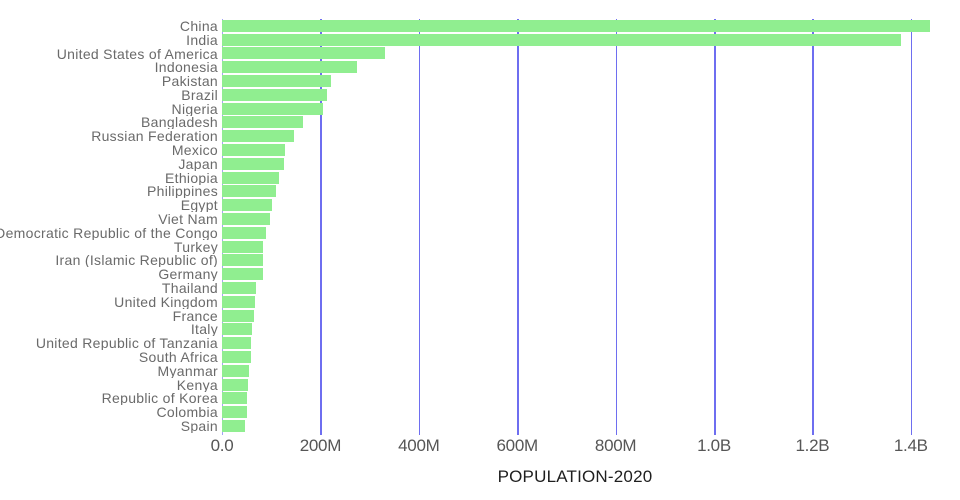 This screenshot has width=960, height=500. Describe the element at coordinates (197, 384) in the screenshot. I see `category-label: Kenya` at that location.